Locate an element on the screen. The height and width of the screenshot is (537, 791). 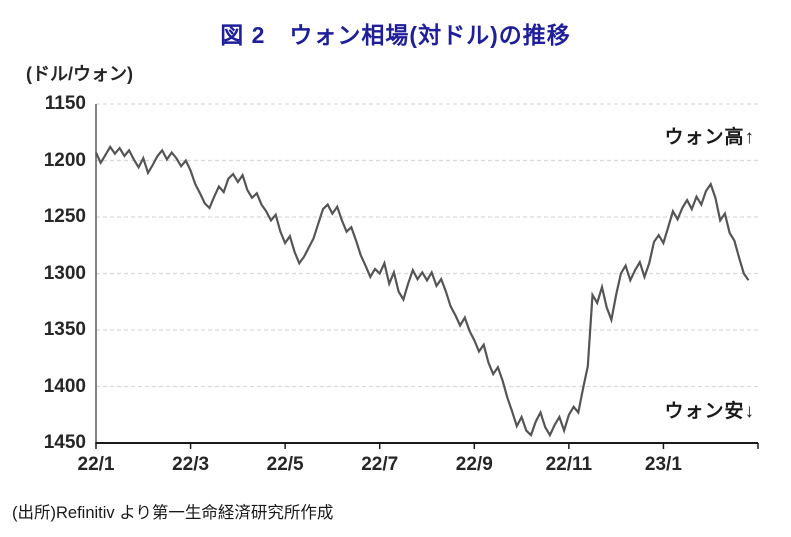
chart-title: 図 2 ウォン相場(対ドル)の推移 is located at coordinates (395, 35).